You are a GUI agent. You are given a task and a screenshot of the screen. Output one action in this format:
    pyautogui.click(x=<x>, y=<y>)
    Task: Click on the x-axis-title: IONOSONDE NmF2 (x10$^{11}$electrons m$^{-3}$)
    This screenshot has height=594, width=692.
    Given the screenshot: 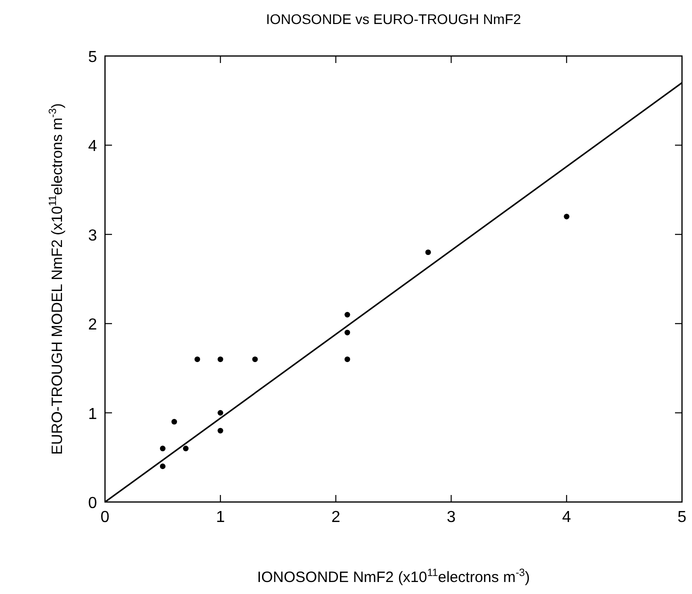 What is the action you would take?
    pyautogui.click(x=393, y=576)
    